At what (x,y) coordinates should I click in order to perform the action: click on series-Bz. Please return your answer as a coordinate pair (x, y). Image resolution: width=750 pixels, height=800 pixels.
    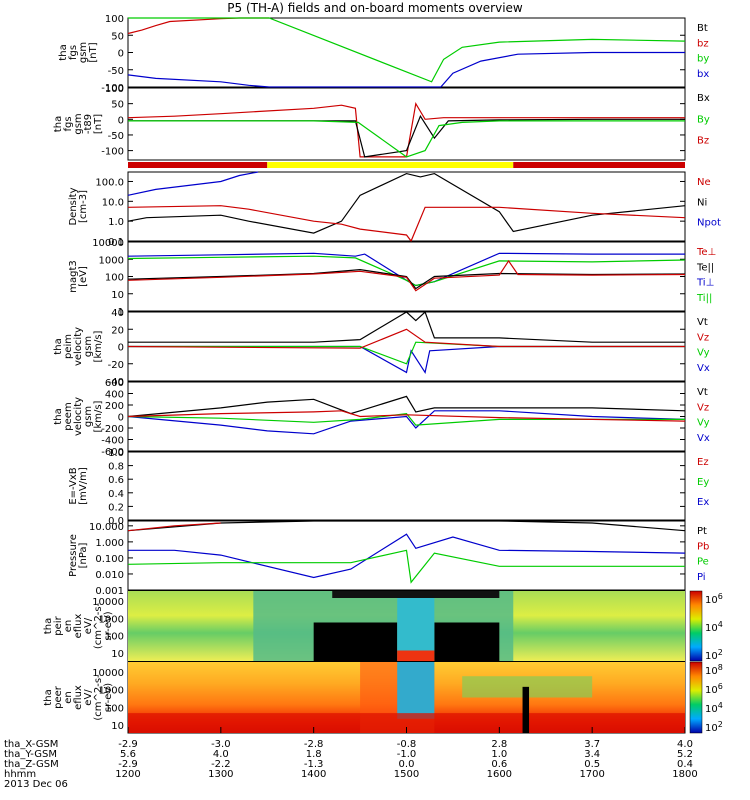
    Looking at the image, I should click on (406, 130).